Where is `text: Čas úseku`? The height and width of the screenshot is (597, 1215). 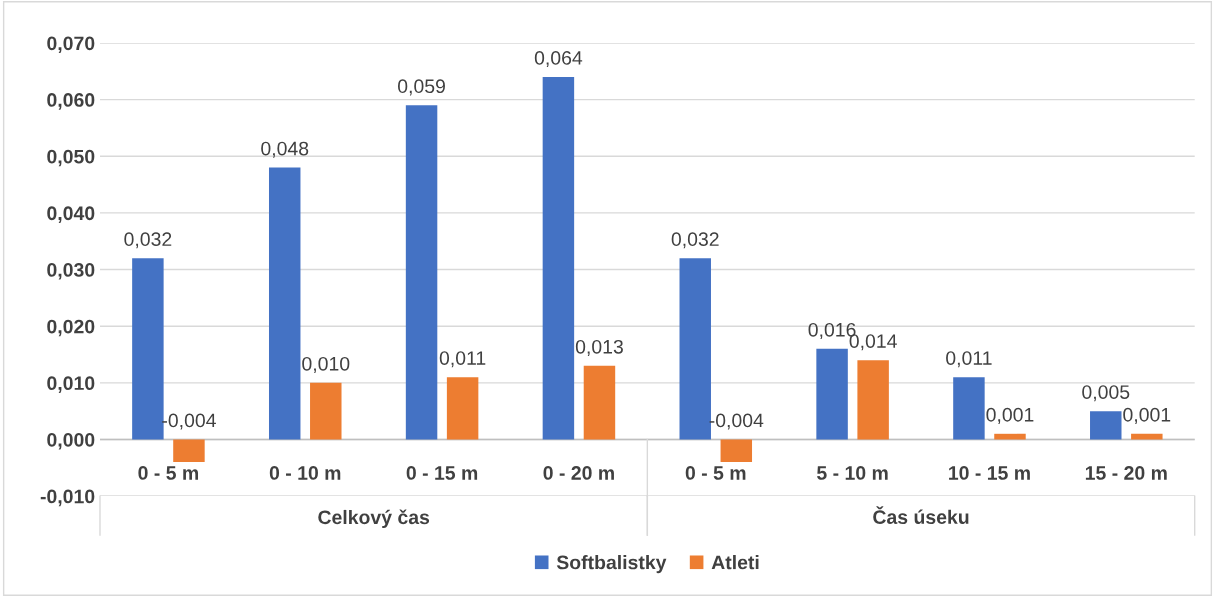 text: Čas úseku is located at coordinates (921, 515).